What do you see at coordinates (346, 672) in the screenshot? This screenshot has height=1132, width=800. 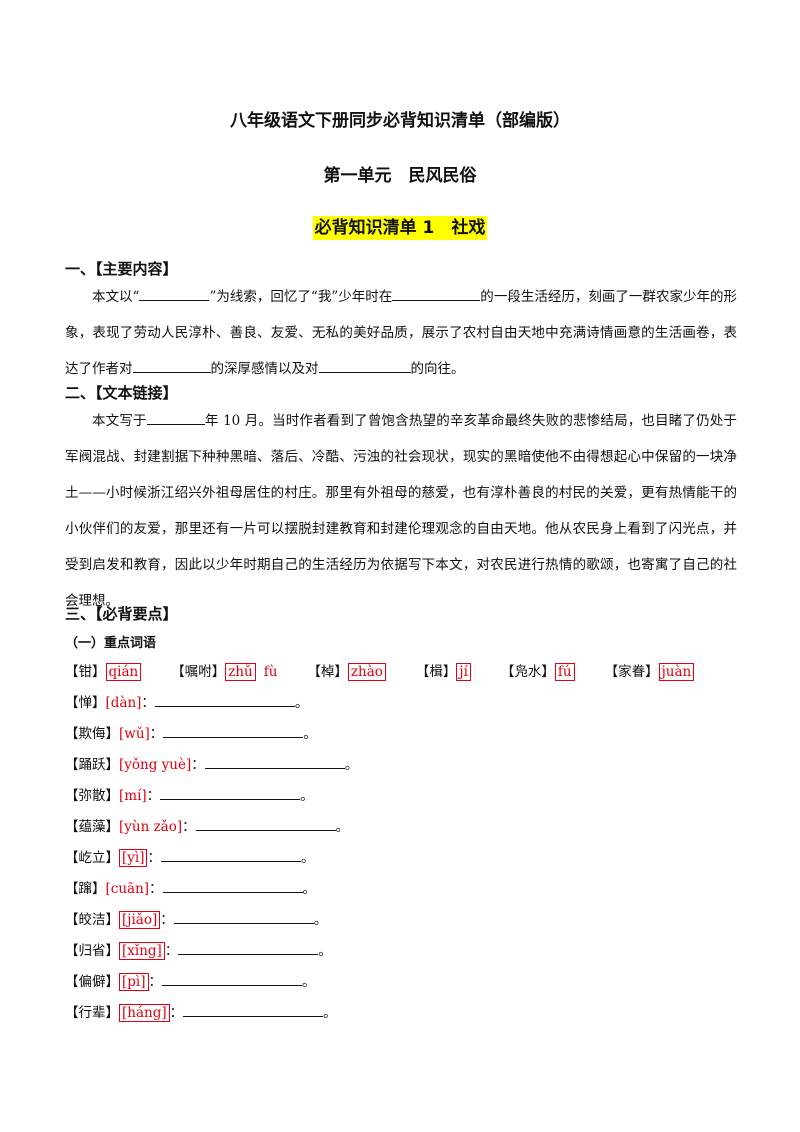 I see `vocab-item: 【棹】 zhào` at bounding box center [346, 672].